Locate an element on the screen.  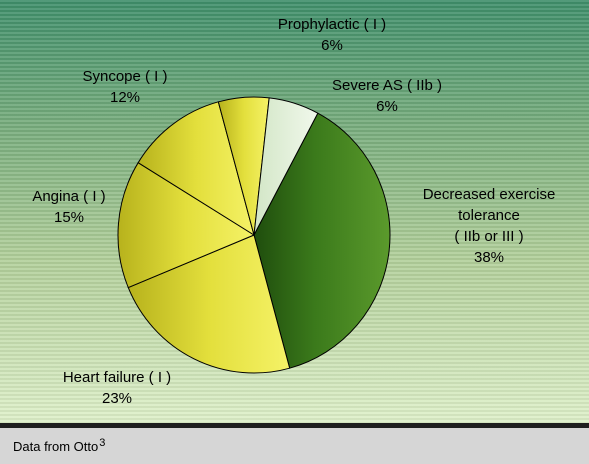
label-prophylactic-name: Prophylactic ( I ) is located at coordinates (332, 24).